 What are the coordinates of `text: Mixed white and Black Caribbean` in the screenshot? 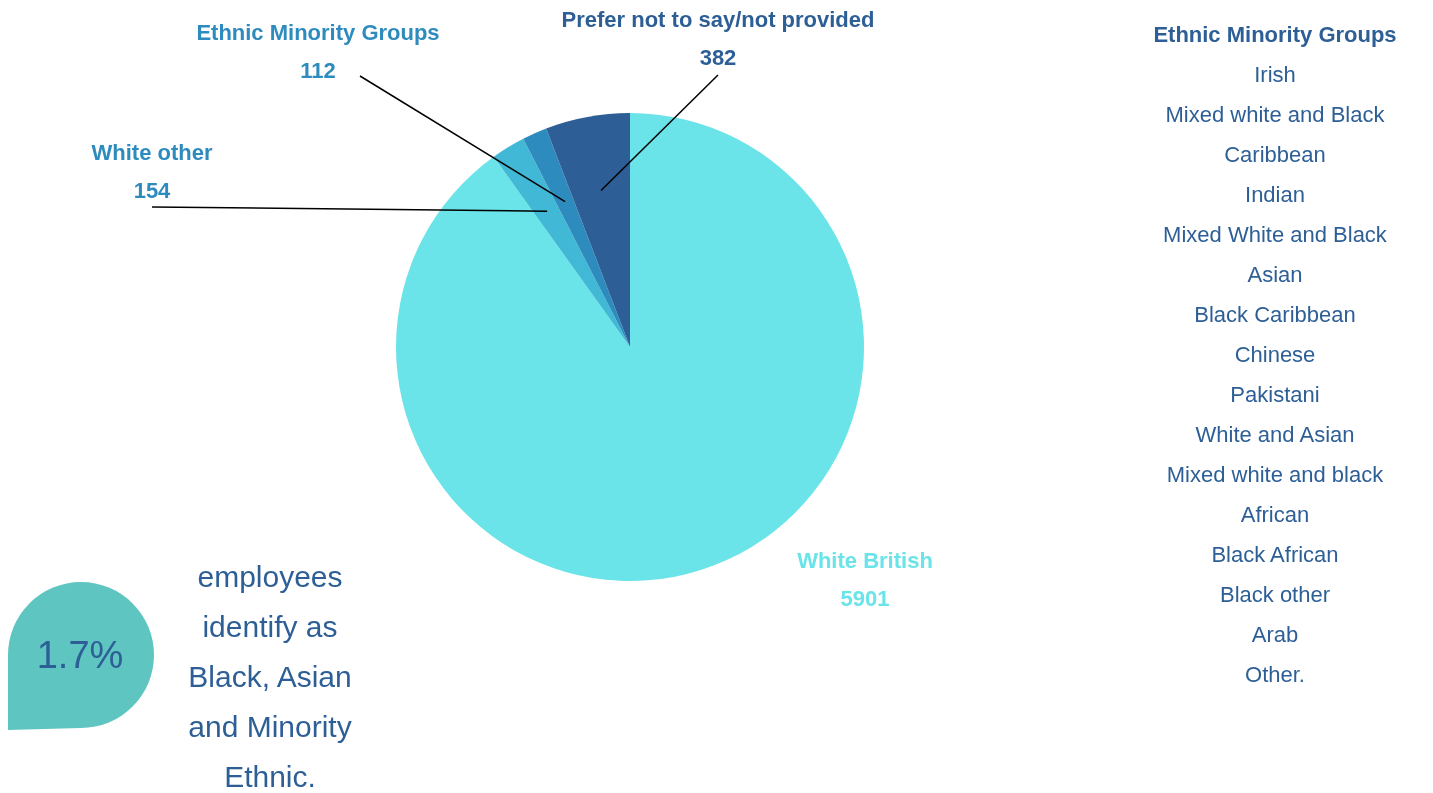 It's located at (1275, 134).